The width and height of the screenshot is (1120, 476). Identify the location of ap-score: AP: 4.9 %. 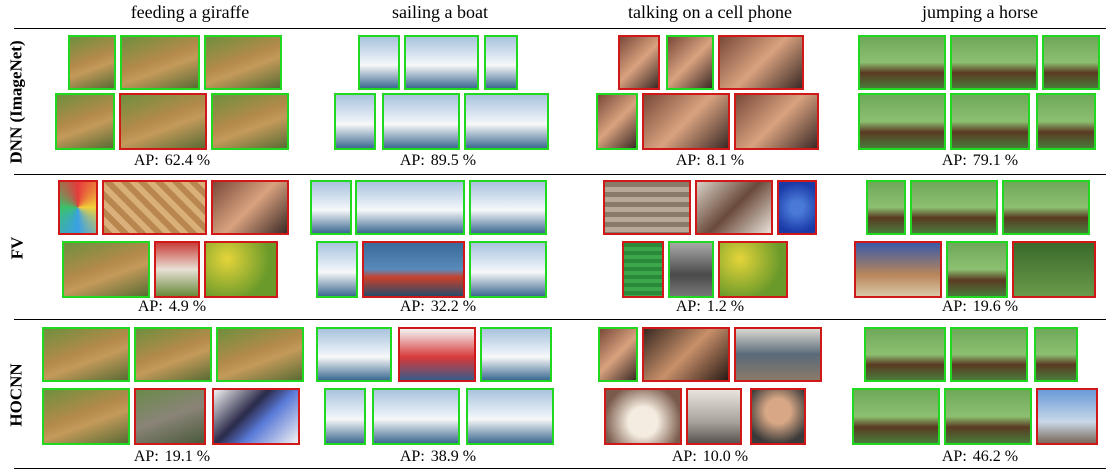
(172, 306).